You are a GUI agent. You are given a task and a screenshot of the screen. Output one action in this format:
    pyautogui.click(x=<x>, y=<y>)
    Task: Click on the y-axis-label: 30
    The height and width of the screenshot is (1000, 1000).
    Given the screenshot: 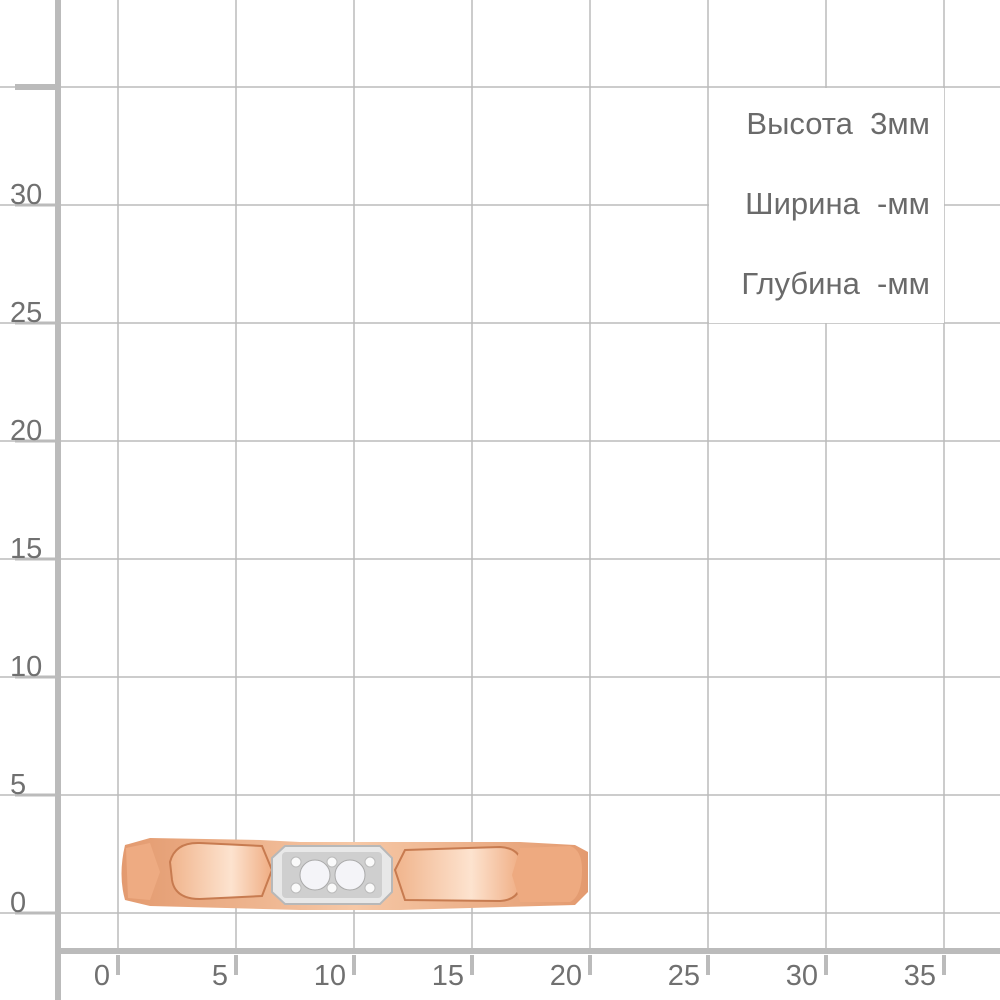 What is the action you would take?
    pyautogui.click(x=26, y=195)
    